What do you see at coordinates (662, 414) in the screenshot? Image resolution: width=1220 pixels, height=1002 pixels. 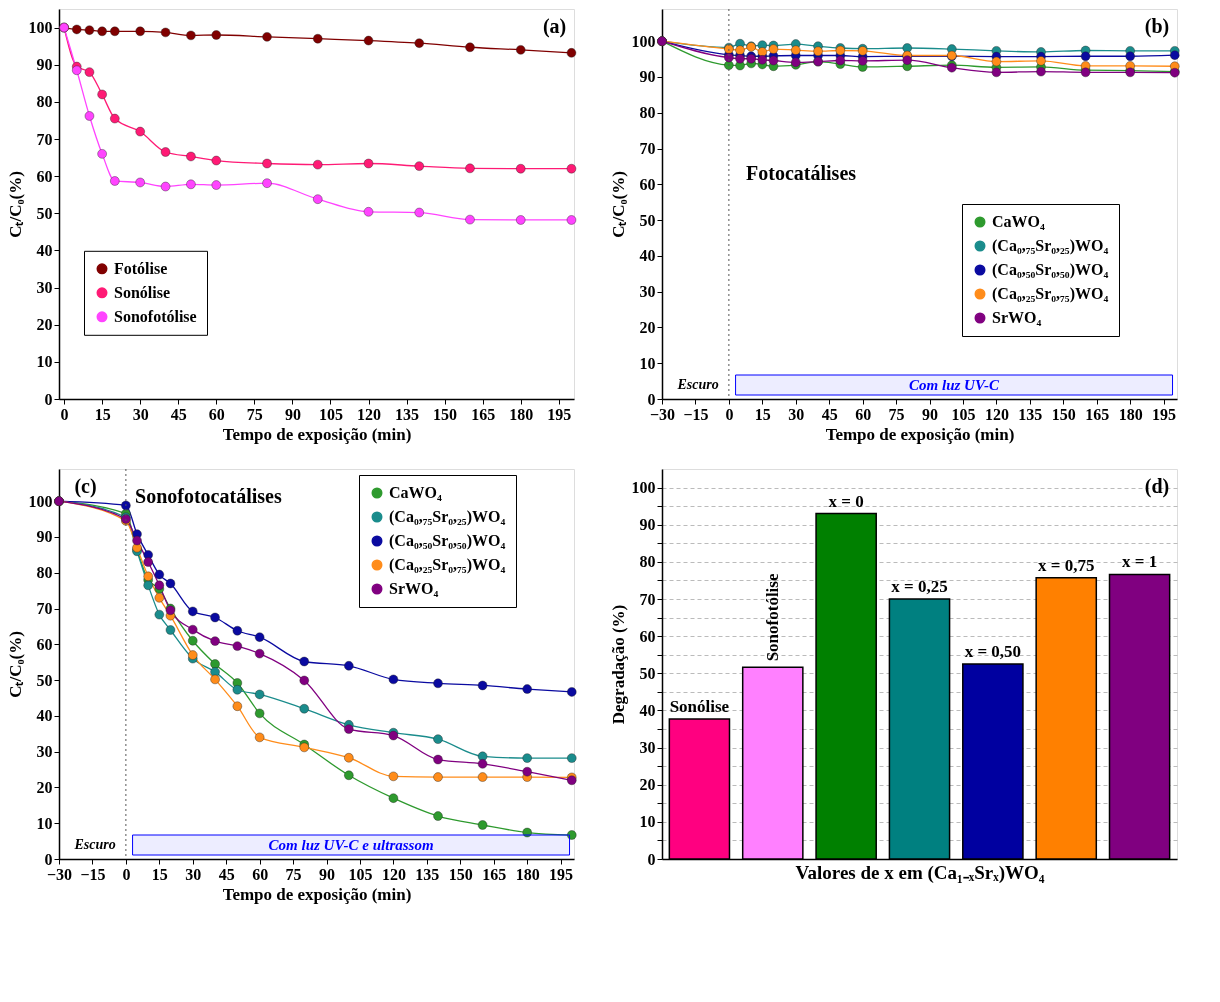 I see `x-tick-label: −30` at bounding box center [662, 414].